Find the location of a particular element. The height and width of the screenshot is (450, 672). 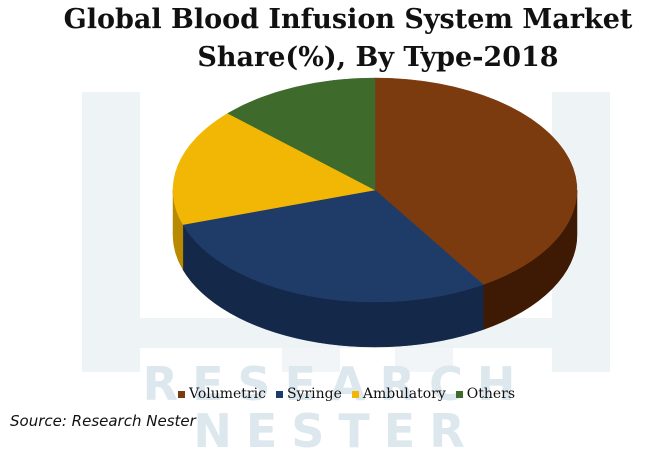

legend-item-others: Others is located at coordinates (485, 394).